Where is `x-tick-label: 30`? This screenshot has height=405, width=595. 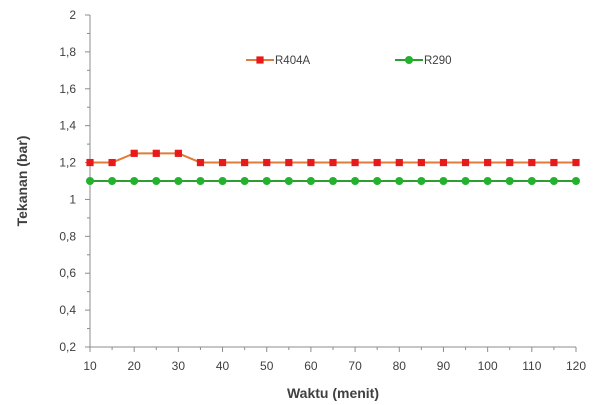 x-tick-label: 30 is located at coordinates (179, 366).